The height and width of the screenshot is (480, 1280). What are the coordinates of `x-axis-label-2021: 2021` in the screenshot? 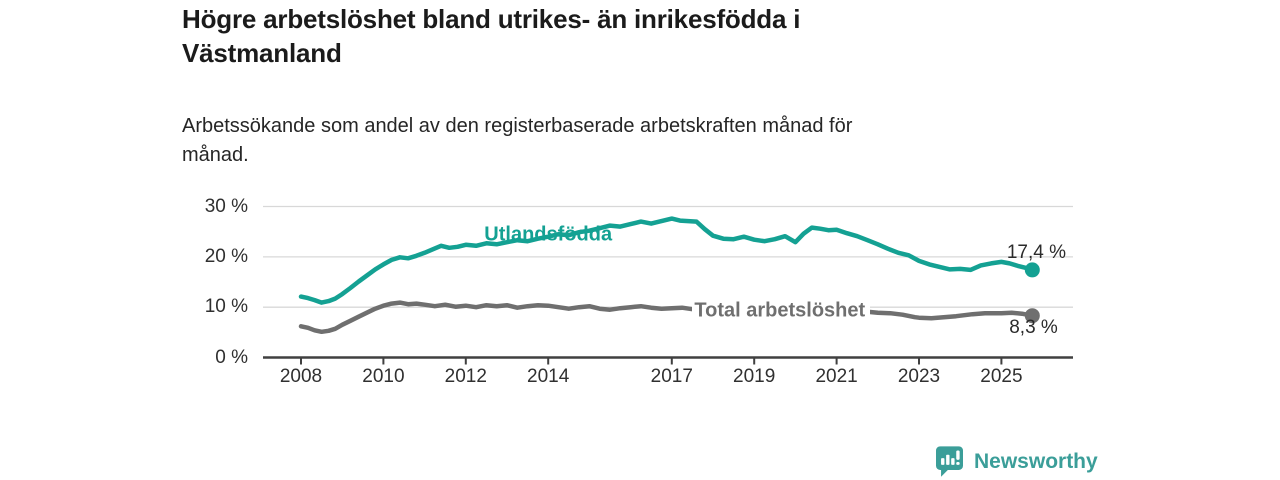 It's located at (836, 376).